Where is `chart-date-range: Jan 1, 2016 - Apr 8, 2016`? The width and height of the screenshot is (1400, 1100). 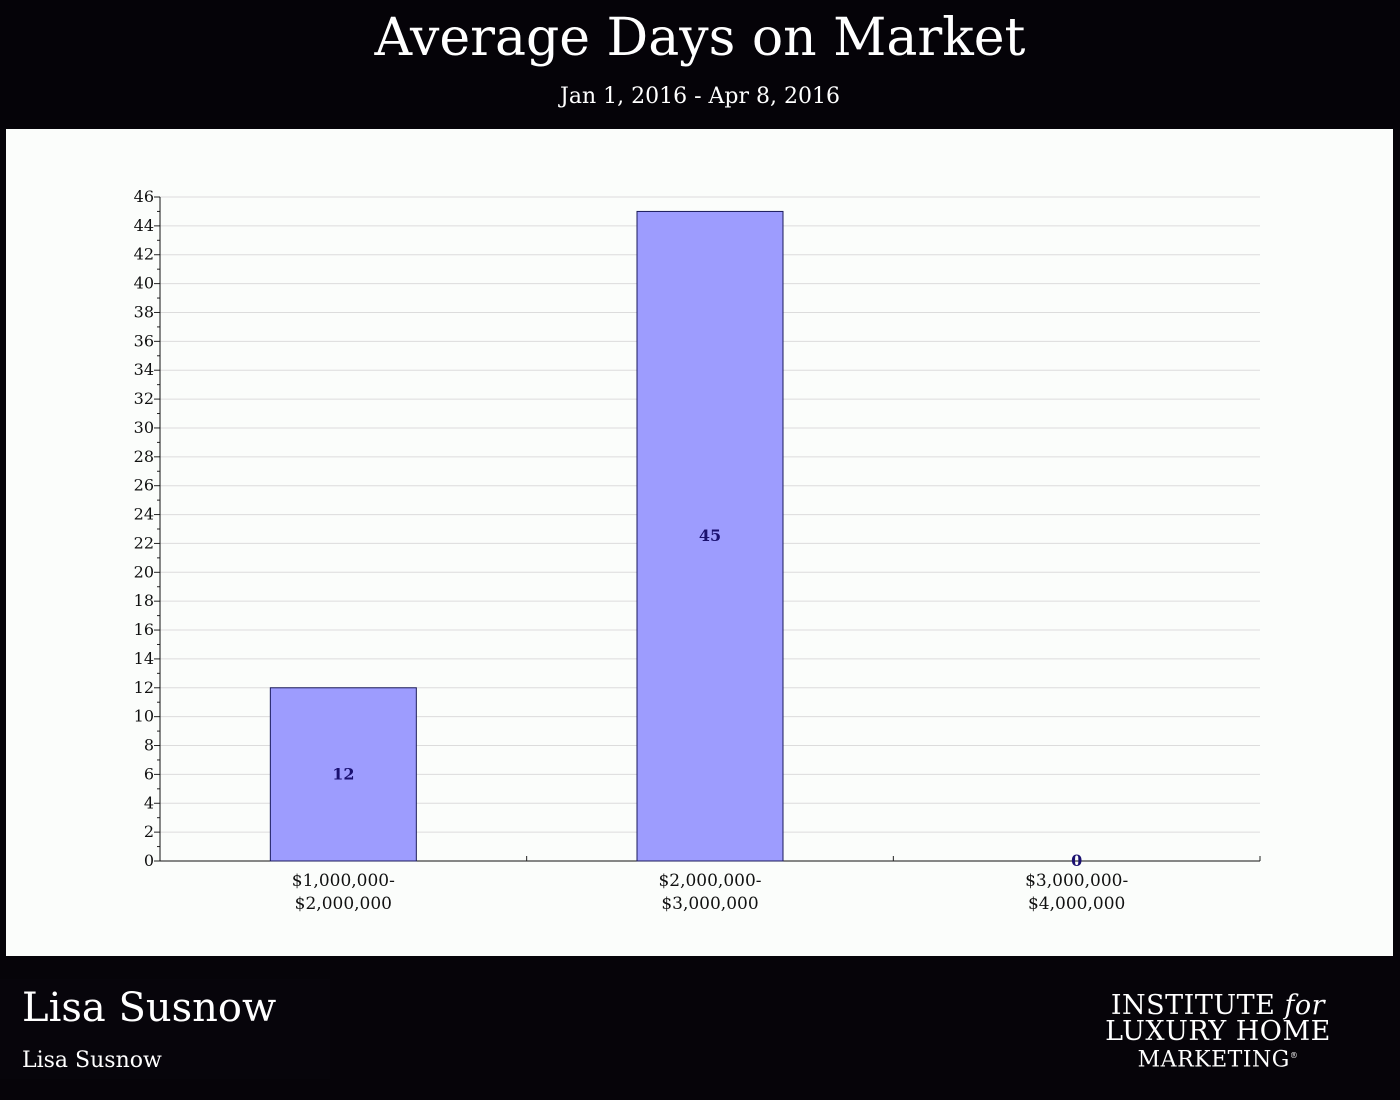 chart-date-range: Jan 1, 2016 - Apr 8, 2016 is located at coordinates (700, 96).